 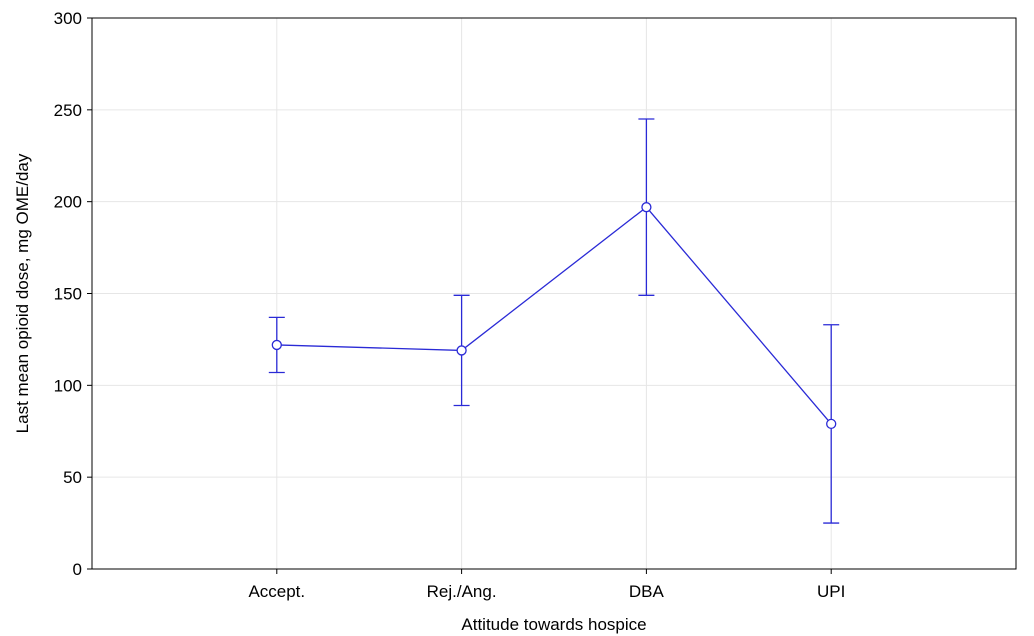 What do you see at coordinates (68, 18) in the screenshot?
I see `y-tick-label: 300` at bounding box center [68, 18].